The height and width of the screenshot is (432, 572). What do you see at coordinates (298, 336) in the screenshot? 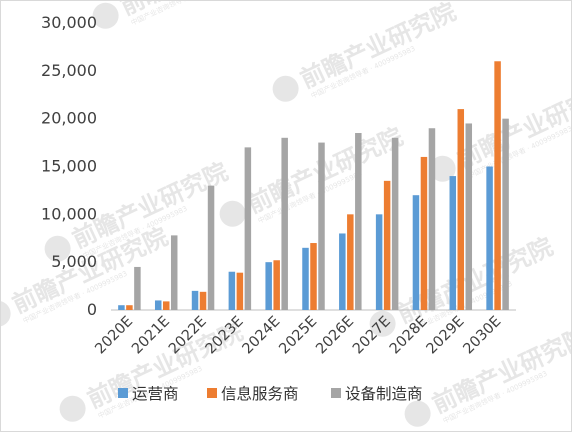
I see `x-tick-label: 2025E` at bounding box center [298, 336].